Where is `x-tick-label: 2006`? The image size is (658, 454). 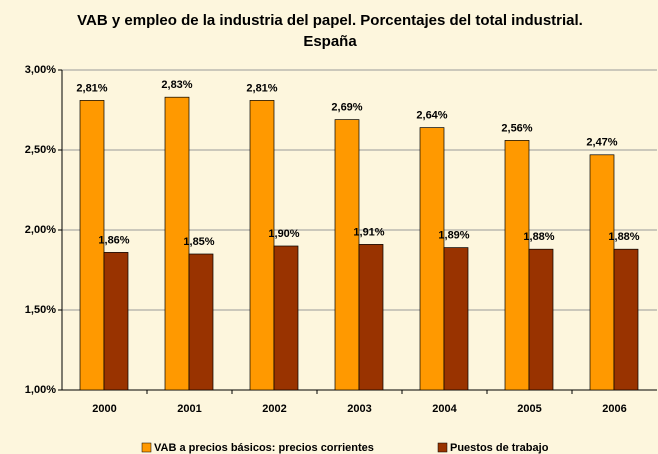
x-tick-label: 2006 is located at coordinates (614, 409).